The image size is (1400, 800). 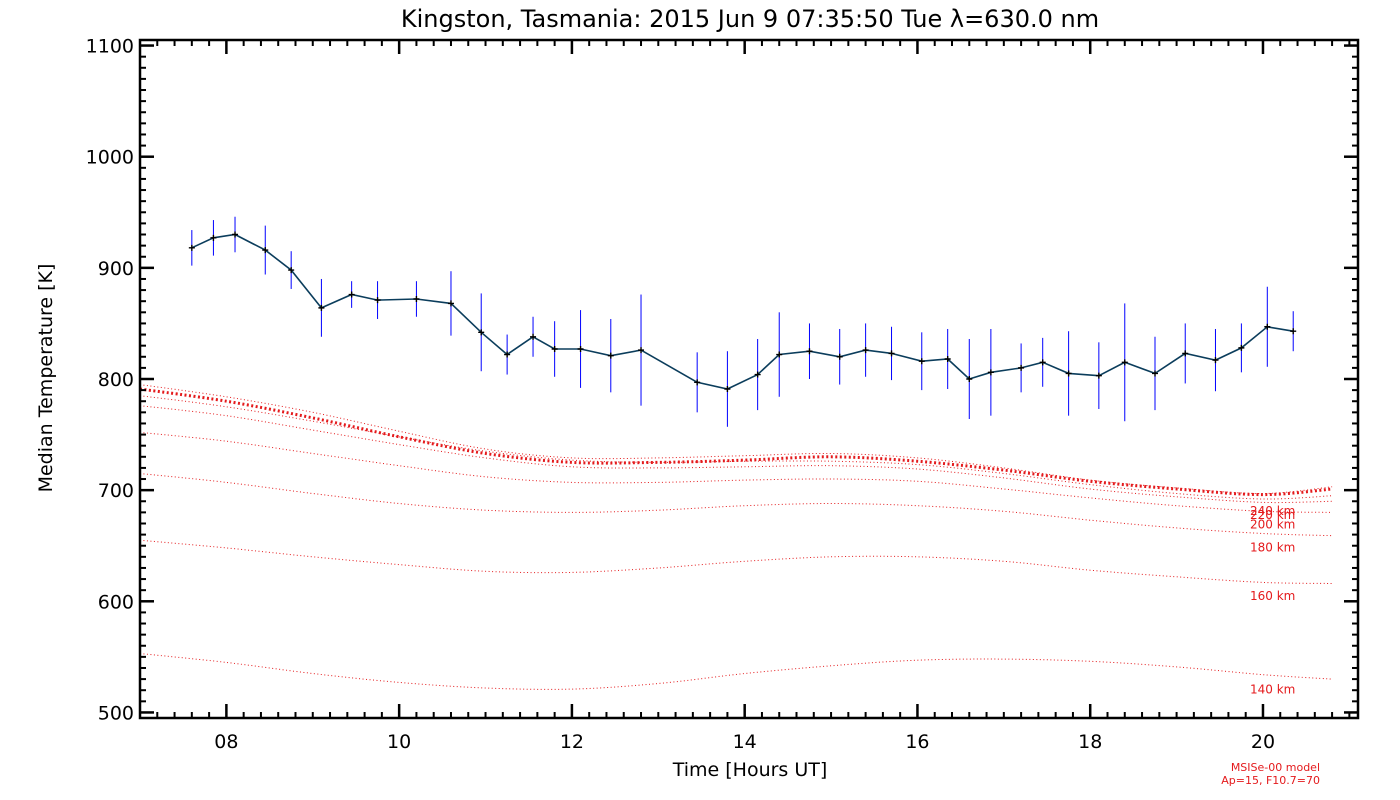 What do you see at coordinates (736, 472) in the screenshot?
I see `model-curve-200-km` at bounding box center [736, 472].